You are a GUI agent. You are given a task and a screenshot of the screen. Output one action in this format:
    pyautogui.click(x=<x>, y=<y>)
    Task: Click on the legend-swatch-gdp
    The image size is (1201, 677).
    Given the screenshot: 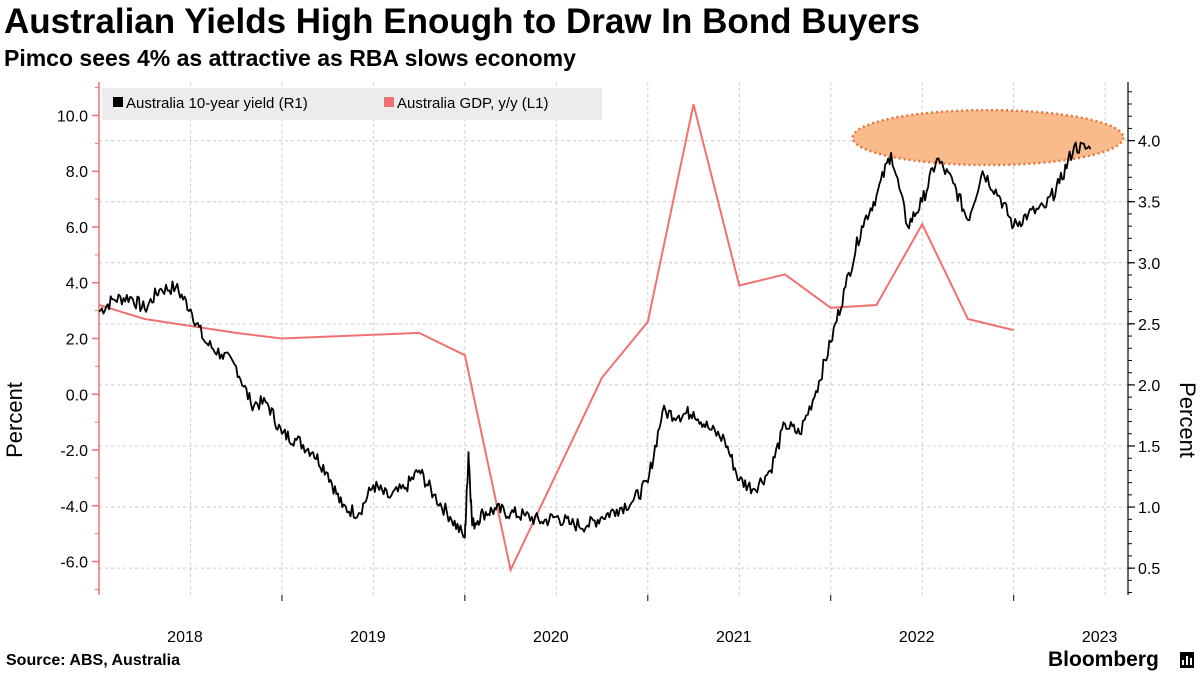 What is the action you would take?
    pyautogui.click(x=389, y=102)
    